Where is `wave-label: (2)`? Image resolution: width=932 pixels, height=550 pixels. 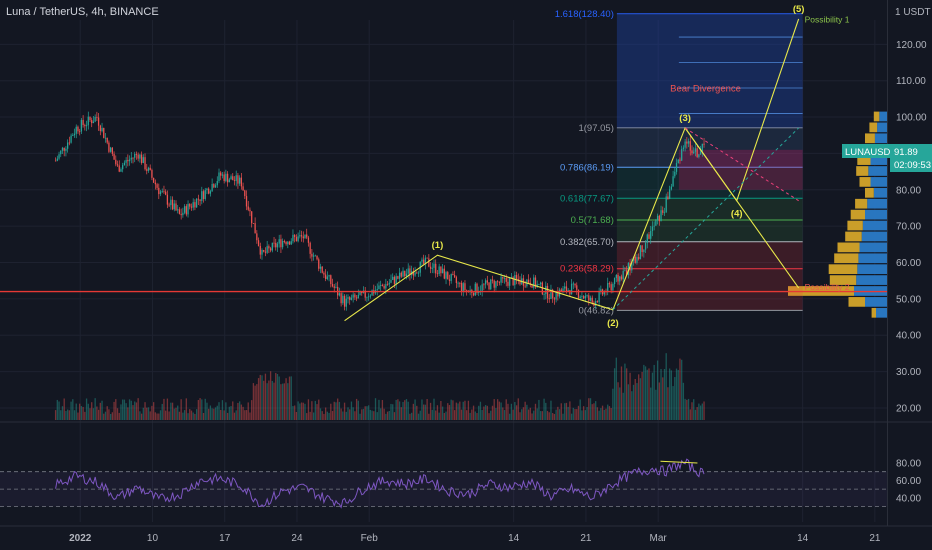 wave-label: (2) is located at coordinates (613, 323).